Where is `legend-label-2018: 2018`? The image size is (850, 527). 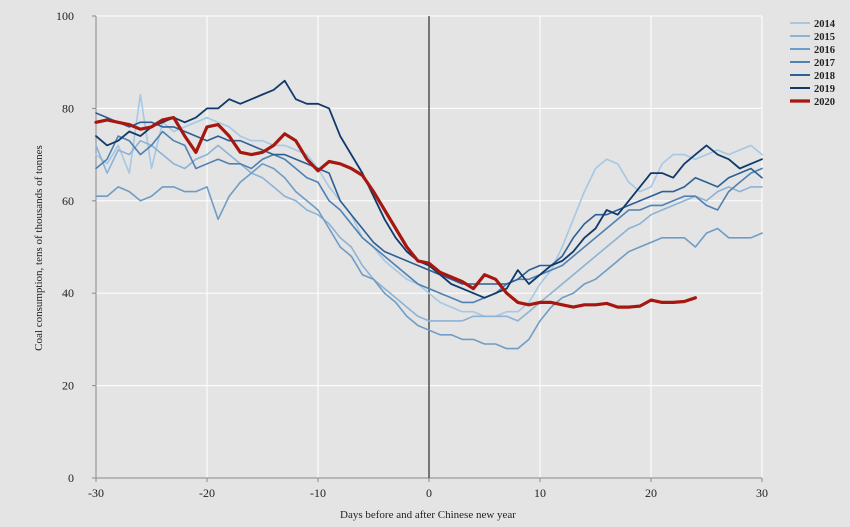 legend-label-2018: 2018 is located at coordinates (824, 76).